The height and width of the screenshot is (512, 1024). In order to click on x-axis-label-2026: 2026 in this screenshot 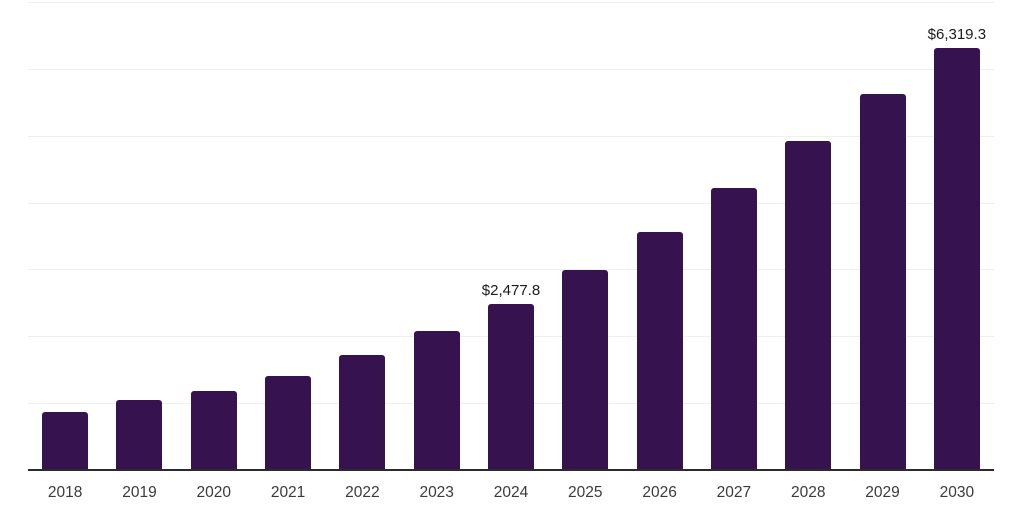, I will do `click(659, 492)`.